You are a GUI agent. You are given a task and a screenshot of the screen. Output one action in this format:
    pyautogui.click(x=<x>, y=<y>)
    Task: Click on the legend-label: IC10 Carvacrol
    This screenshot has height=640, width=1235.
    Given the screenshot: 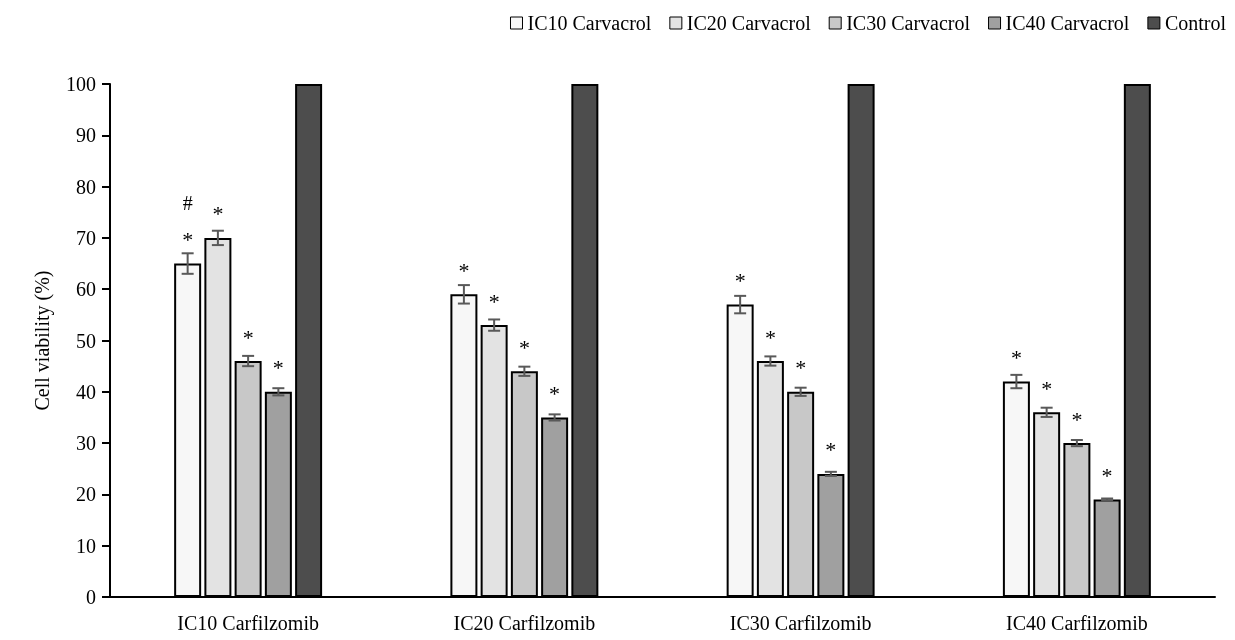 What is the action you would take?
    pyautogui.click(x=589, y=23)
    